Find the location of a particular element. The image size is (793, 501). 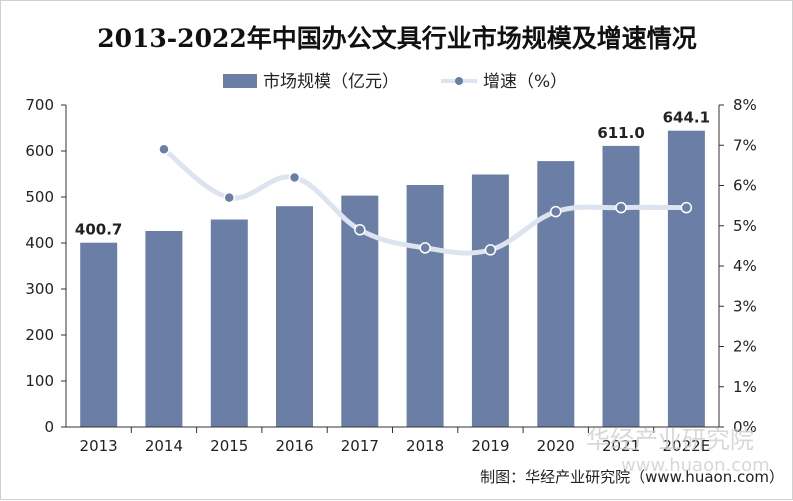

x-tick-label: 2016 is located at coordinates (294, 446).